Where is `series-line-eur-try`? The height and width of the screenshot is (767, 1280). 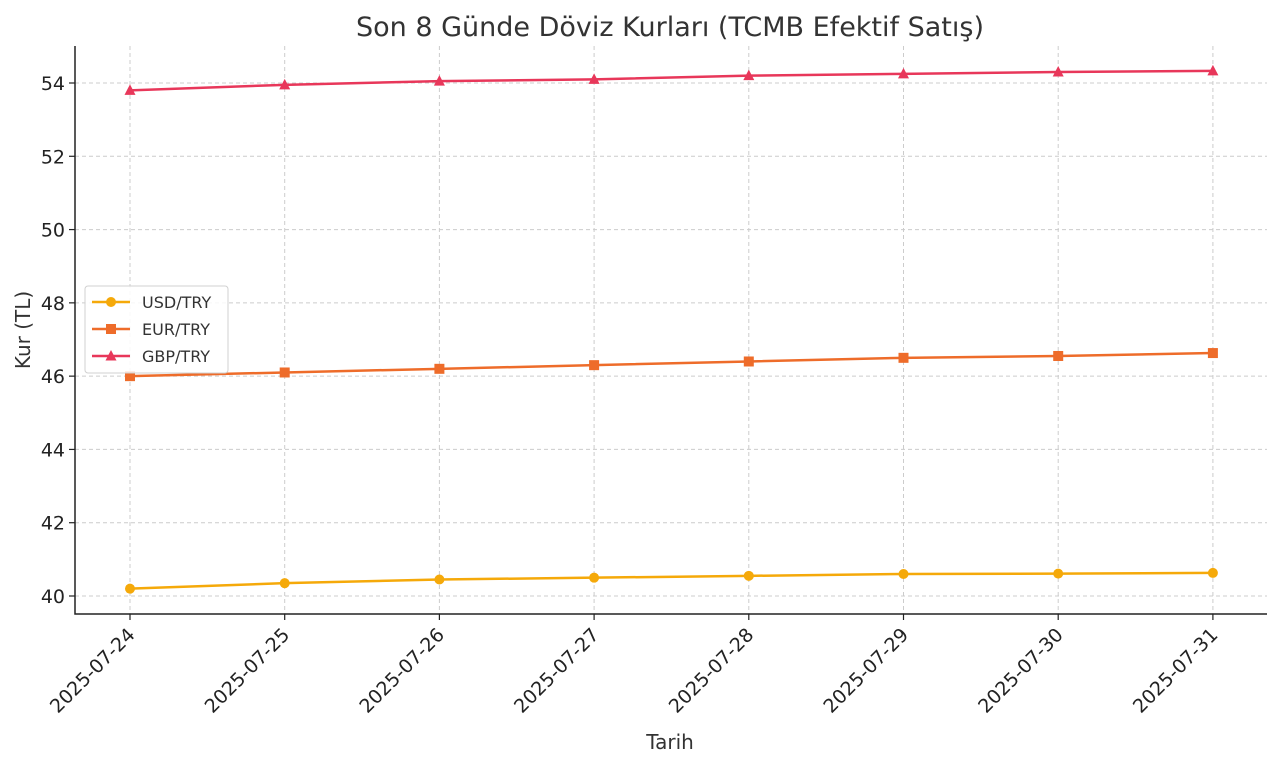
series-line-eur-try is located at coordinates (671, 364).